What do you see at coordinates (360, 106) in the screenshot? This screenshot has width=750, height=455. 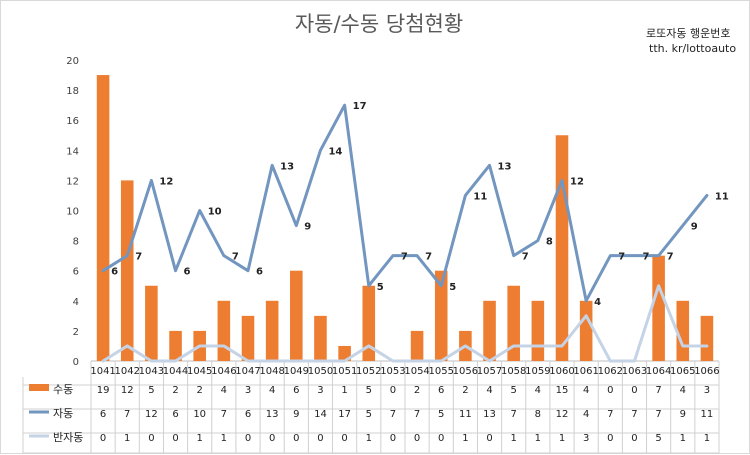 I see `data-label-1051: 17` at bounding box center [360, 106].